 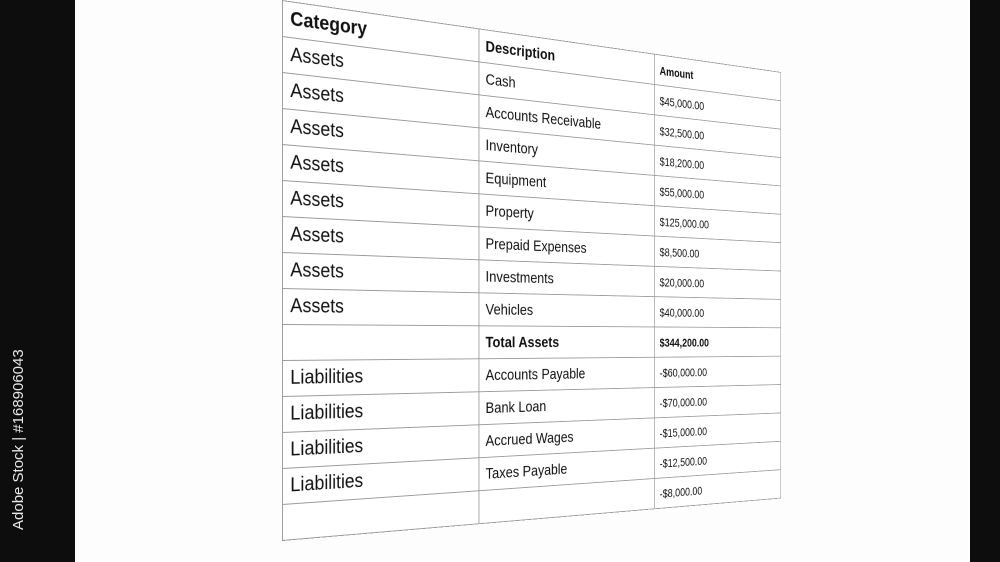 I want to click on description-cell: Vehicles, so click(x=567, y=309).